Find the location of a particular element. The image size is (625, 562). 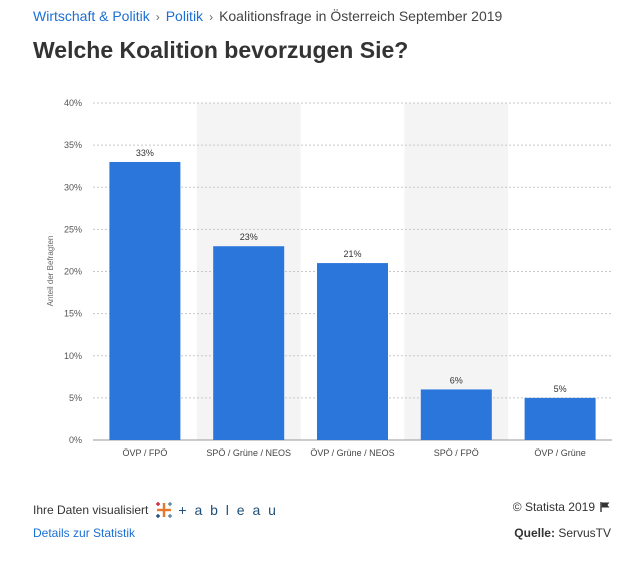

tableau-logo: + a b l e a u is located at coordinates (216, 510).